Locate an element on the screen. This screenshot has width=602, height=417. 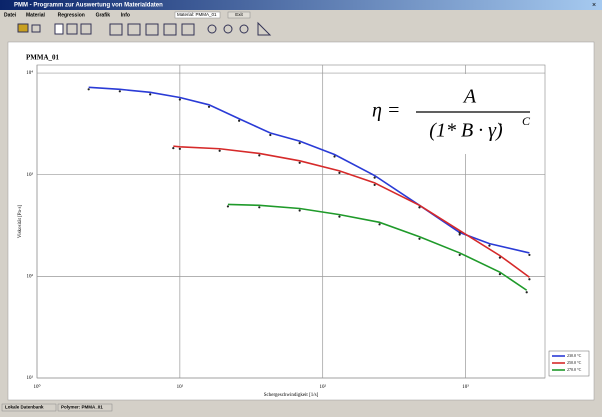
material-label: Material: PMMA_01 is located at coordinates (197, 14).